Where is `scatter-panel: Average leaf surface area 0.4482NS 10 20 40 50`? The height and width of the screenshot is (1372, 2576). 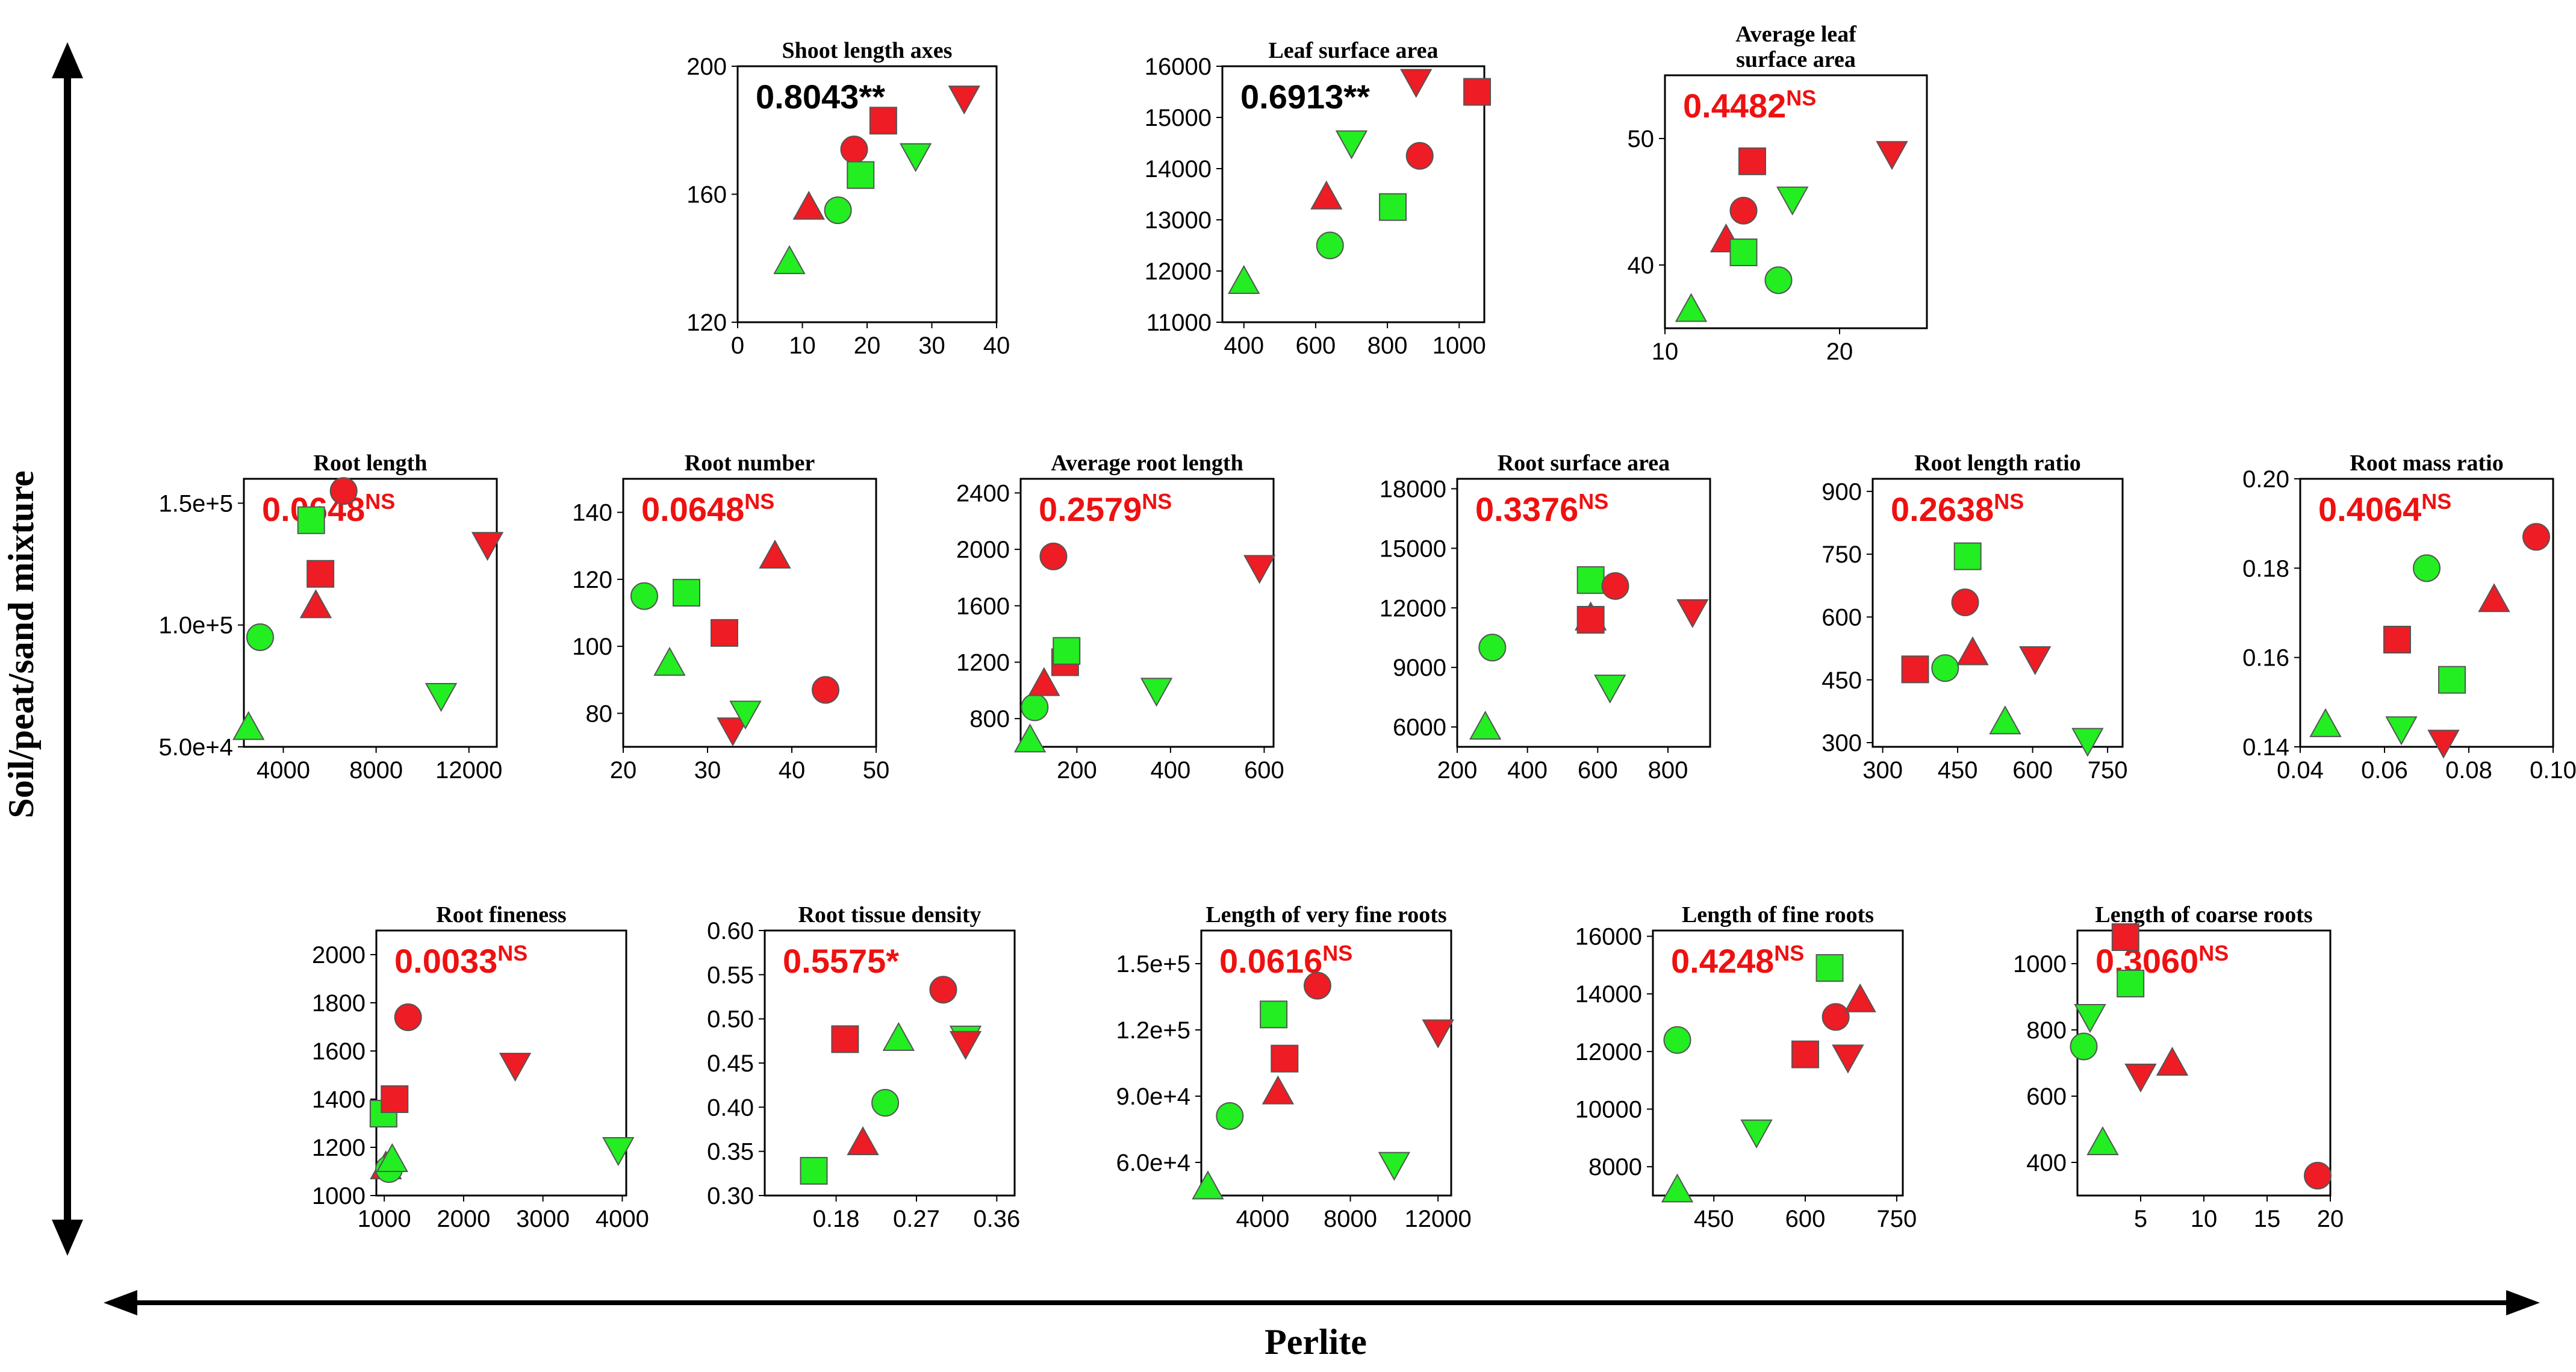
scatter-panel: Average leaf surface area 0.4482NS 10 20 40 50 is located at coordinates (1778, 193).